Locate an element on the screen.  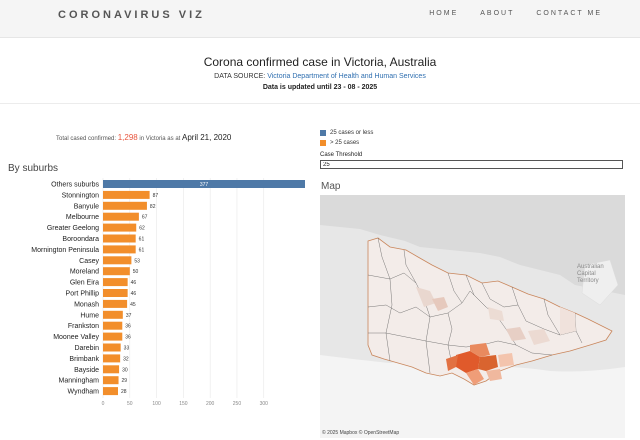
x-tick-label: 0 is located at coordinates (103, 404).